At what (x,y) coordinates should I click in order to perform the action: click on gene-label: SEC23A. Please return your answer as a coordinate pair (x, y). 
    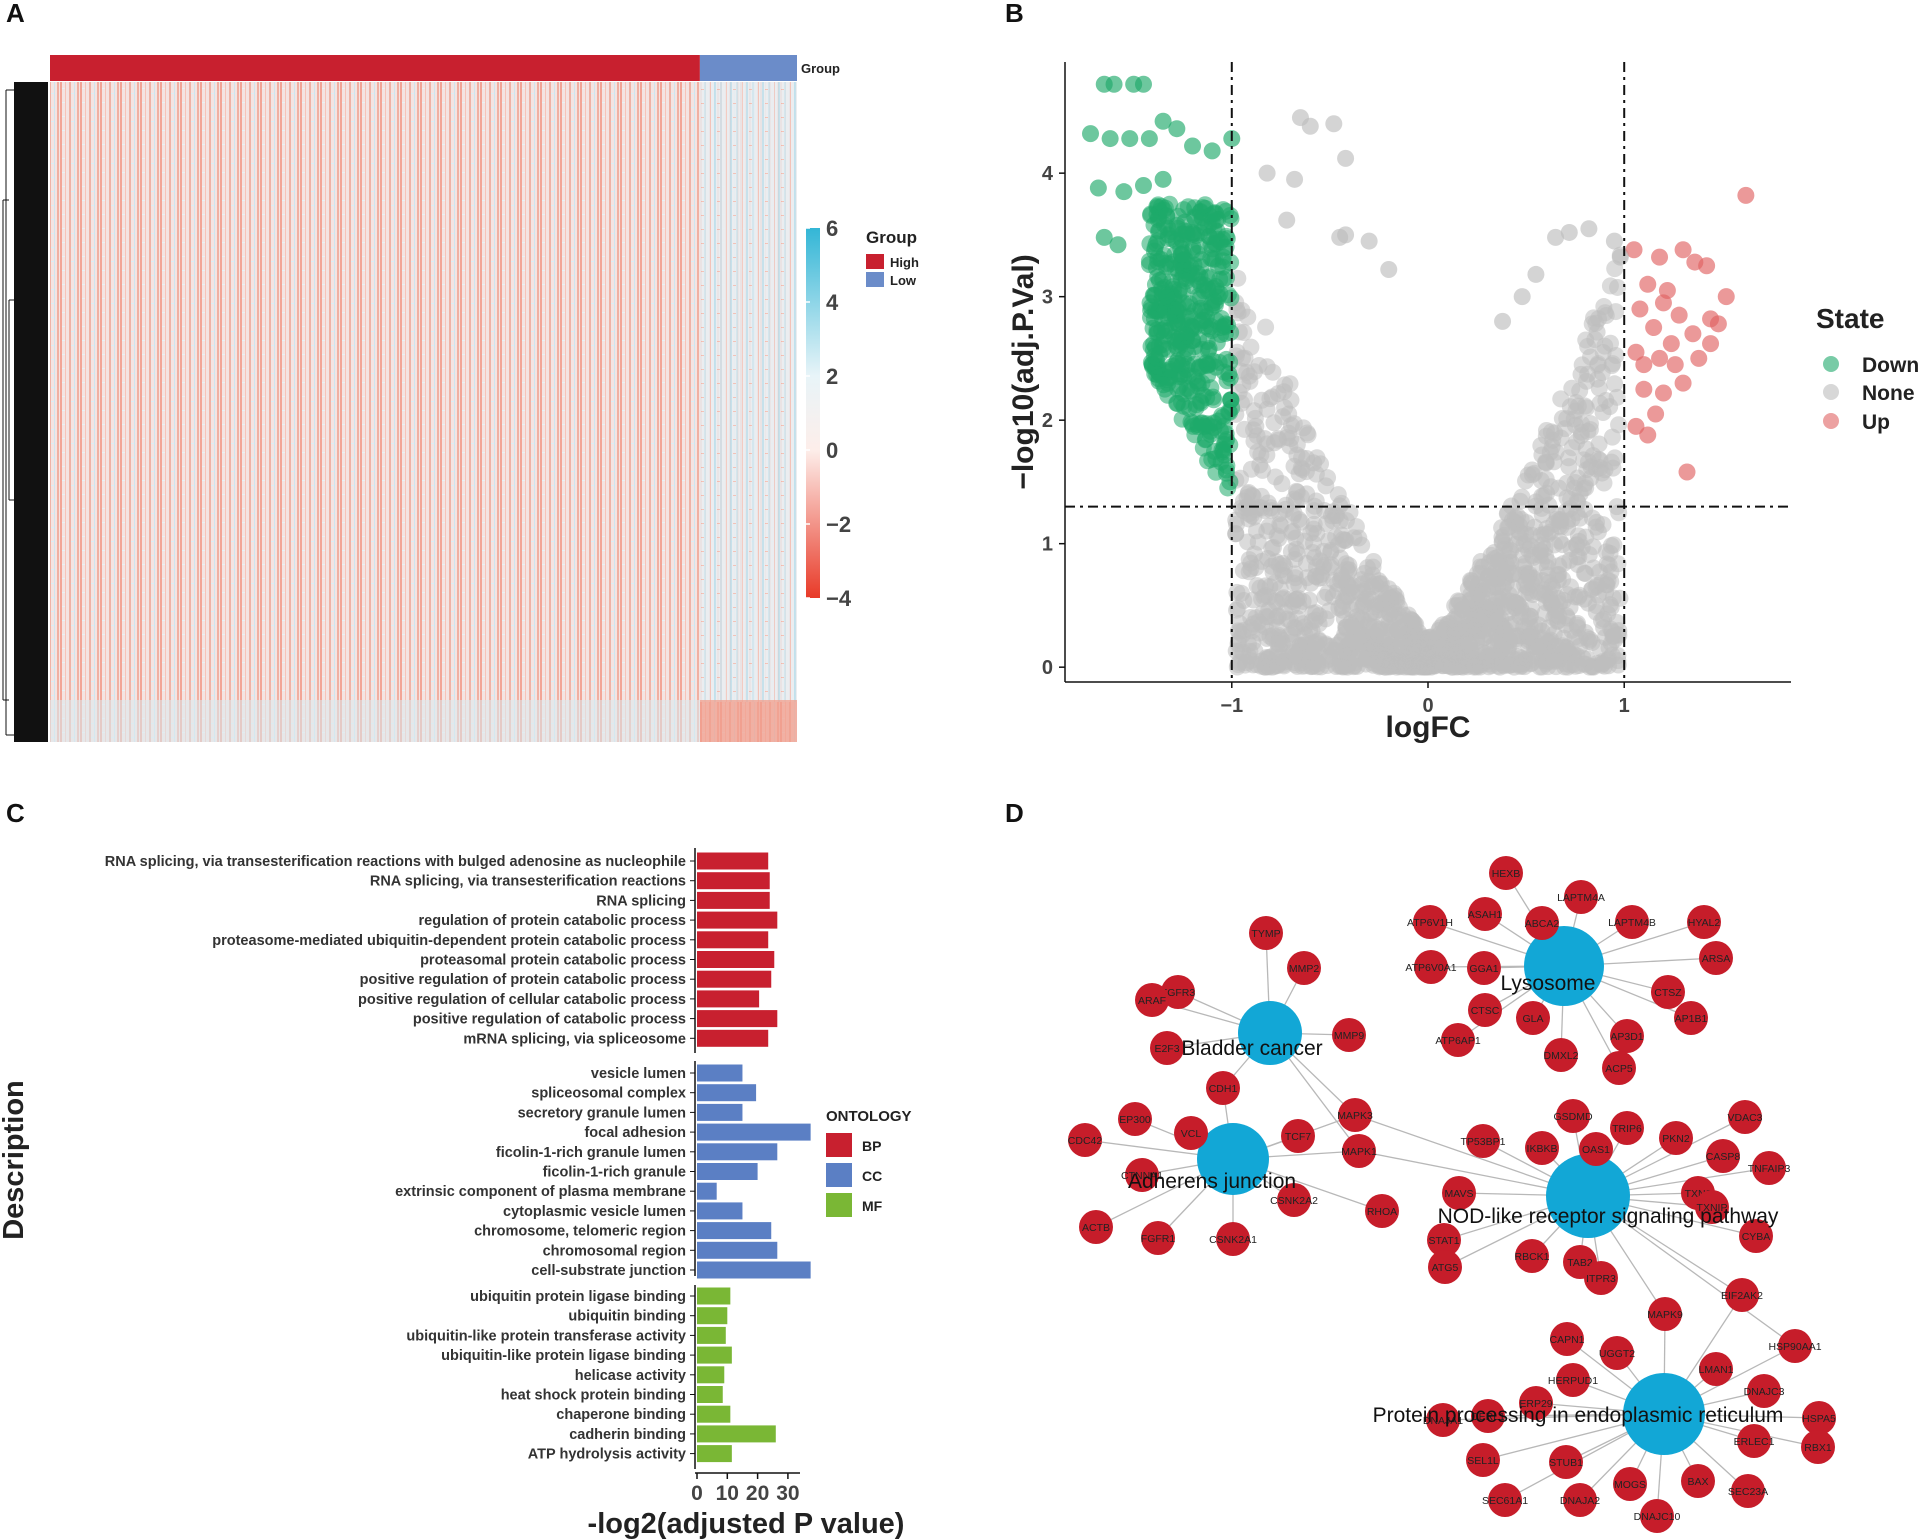
    Looking at the image, I should click on (1748, 1492).